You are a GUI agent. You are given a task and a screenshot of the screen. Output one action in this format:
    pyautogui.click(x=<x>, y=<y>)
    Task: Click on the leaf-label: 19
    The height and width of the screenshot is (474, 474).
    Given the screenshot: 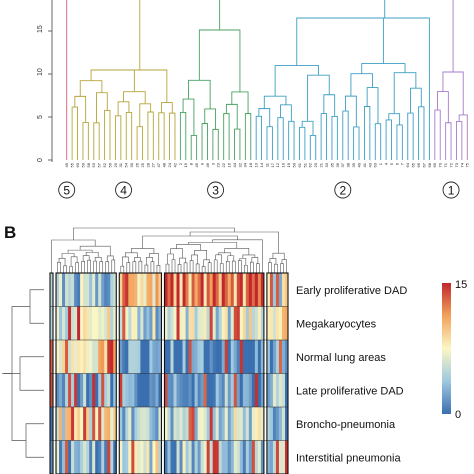 What is the action you would take?
    pyautogui.click(x=288, y=164)
    